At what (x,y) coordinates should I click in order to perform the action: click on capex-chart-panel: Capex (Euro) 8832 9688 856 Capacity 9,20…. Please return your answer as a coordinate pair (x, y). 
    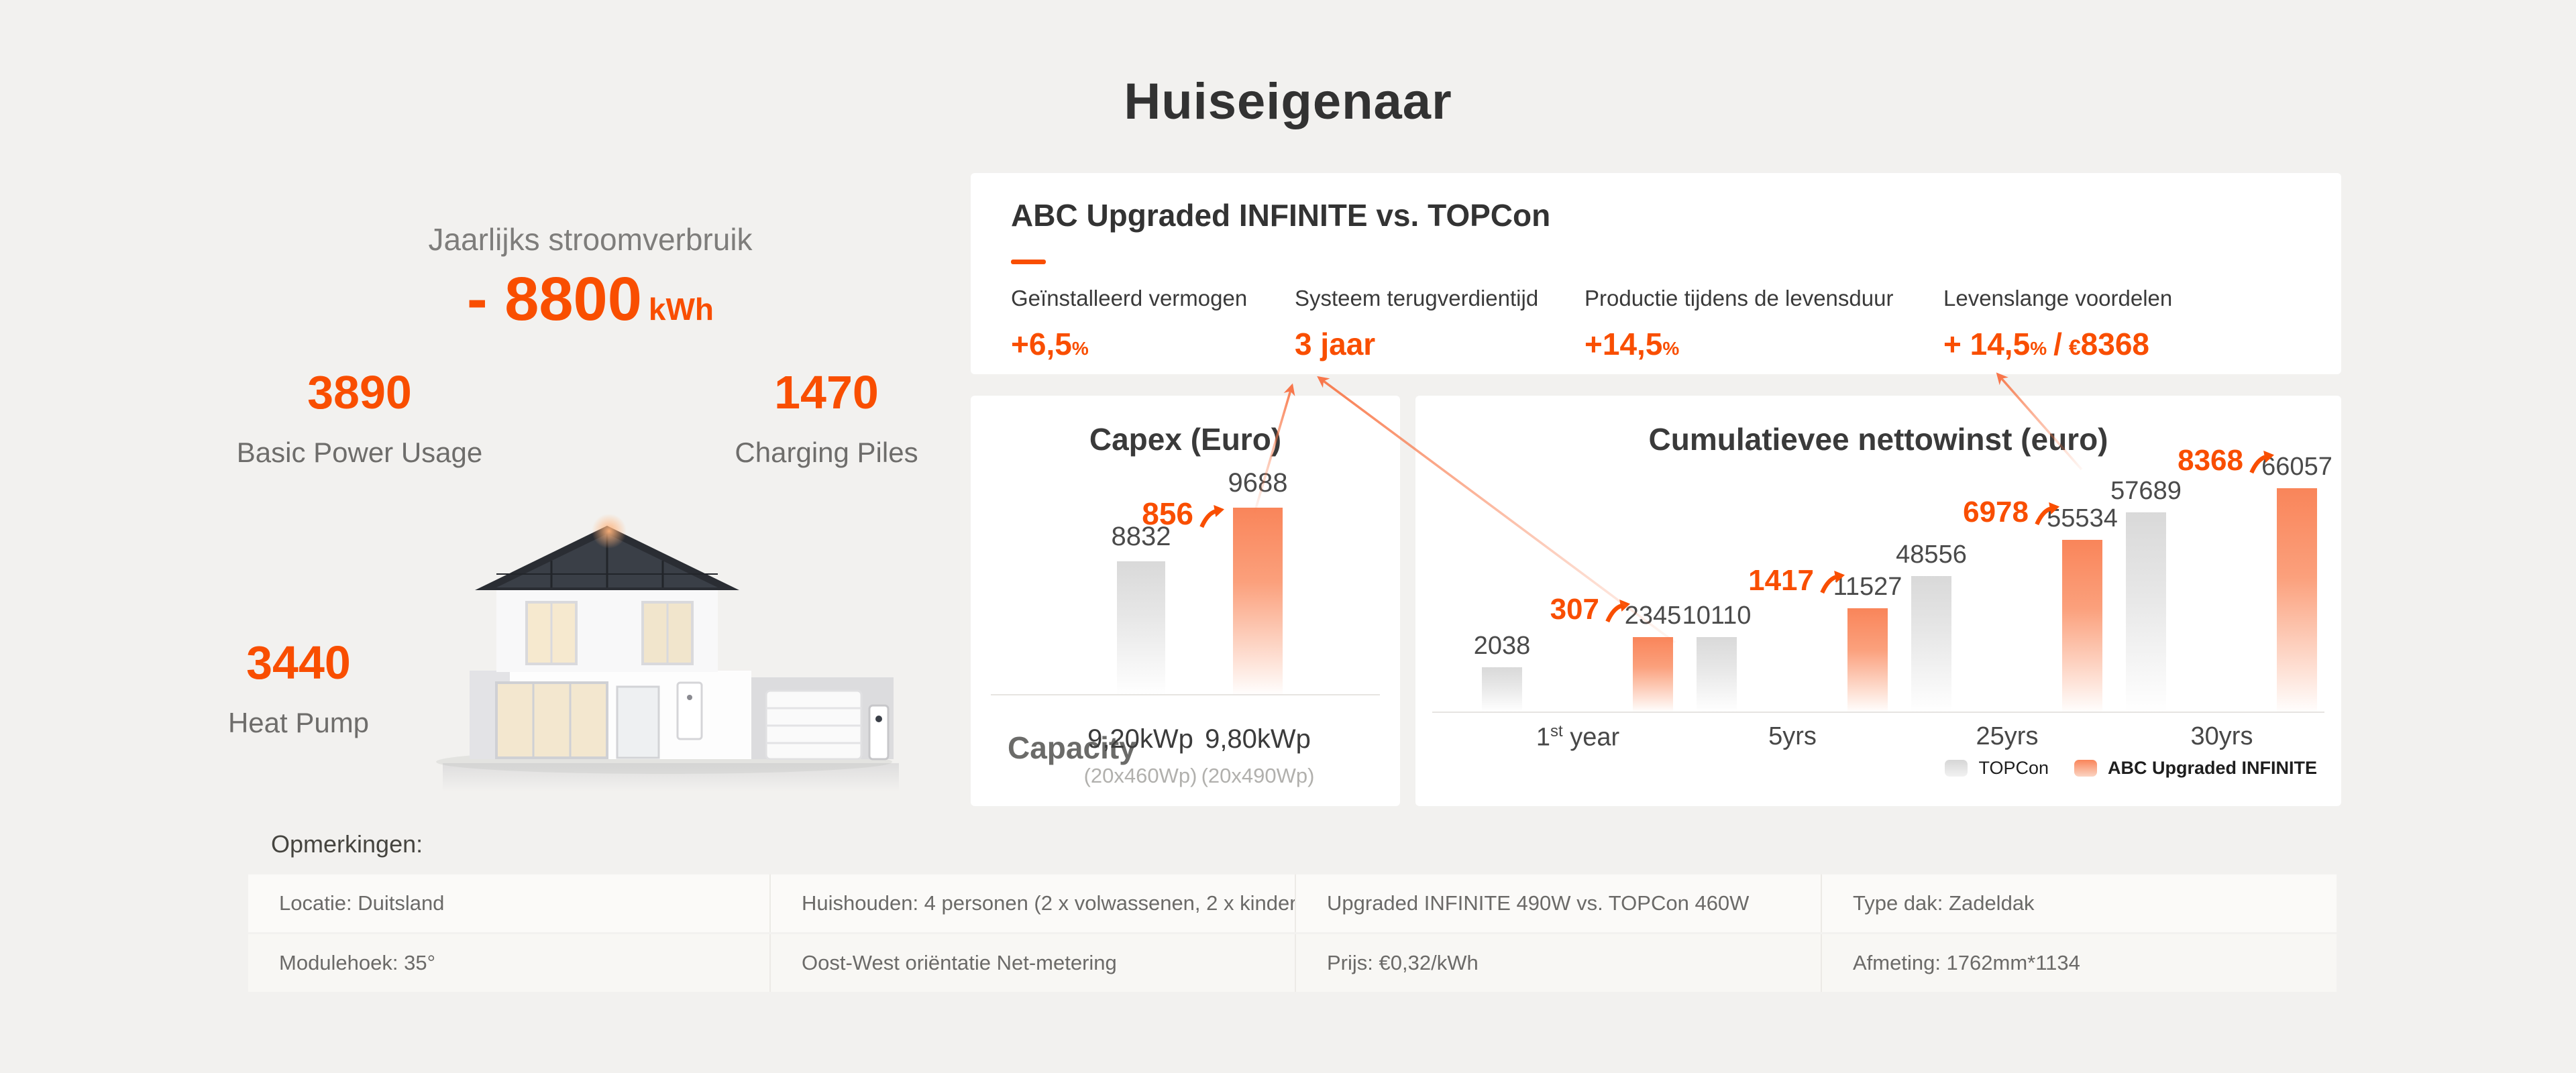
    Looking at the image, I should click on (1185, 601).